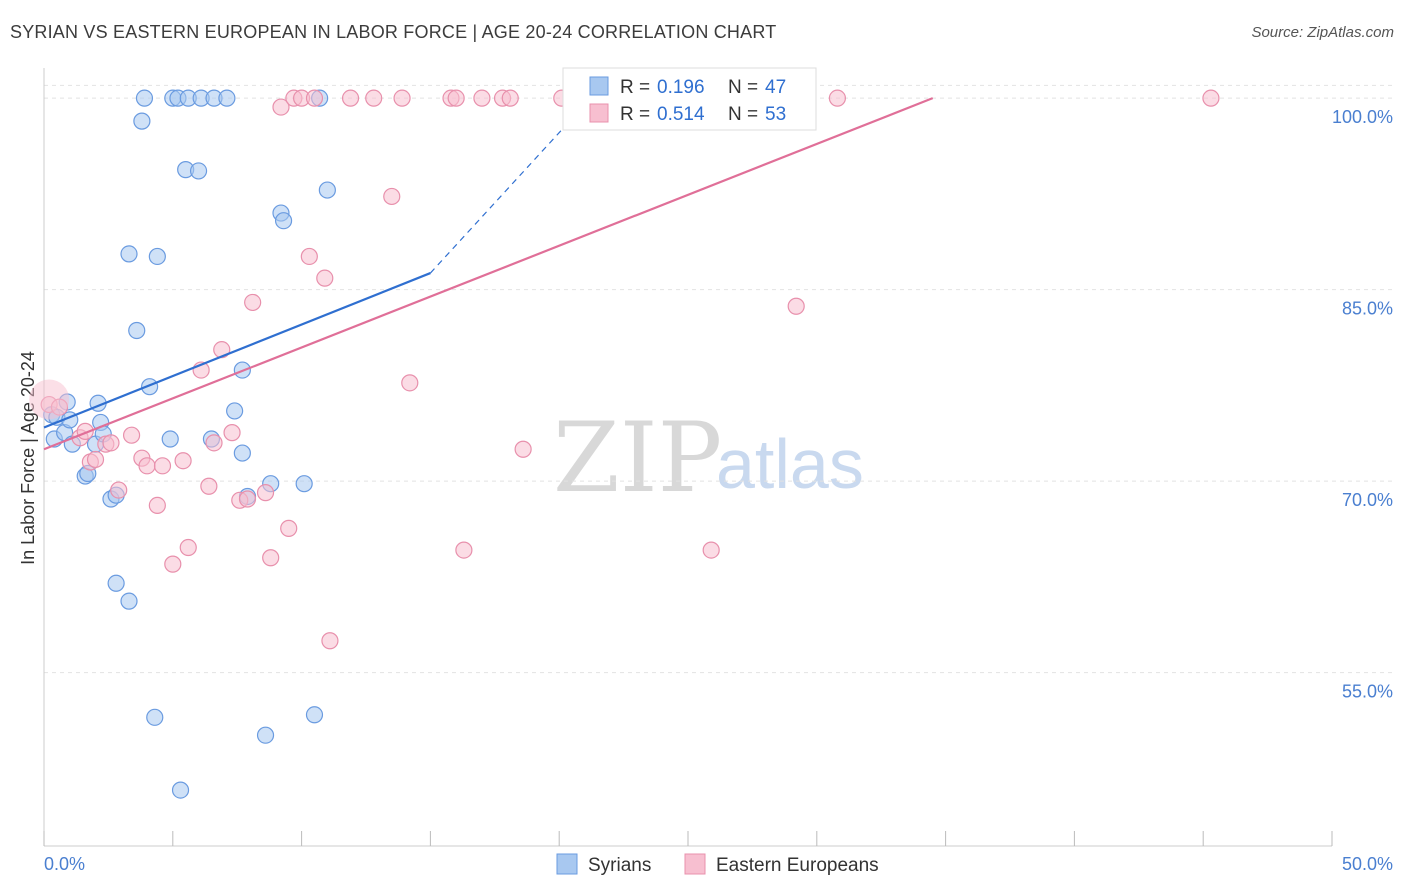 The width and height of the screenshot is (1406, 892). What do you see at coordinates (599, 113) in the screenshot?
I see `legend-swatch-eastern` at bounding box center [599, 113].